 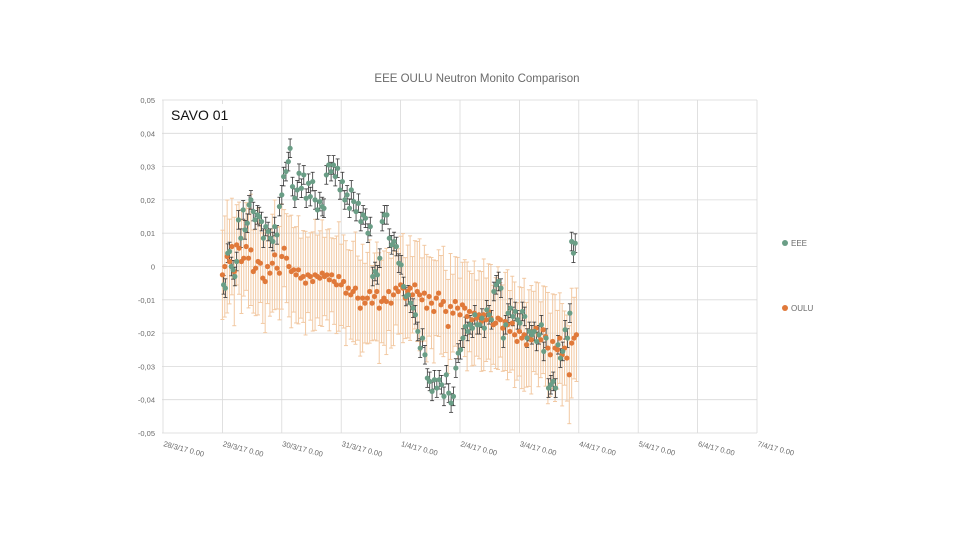 I want to click on oulu-series, so click(x=399, y=310).